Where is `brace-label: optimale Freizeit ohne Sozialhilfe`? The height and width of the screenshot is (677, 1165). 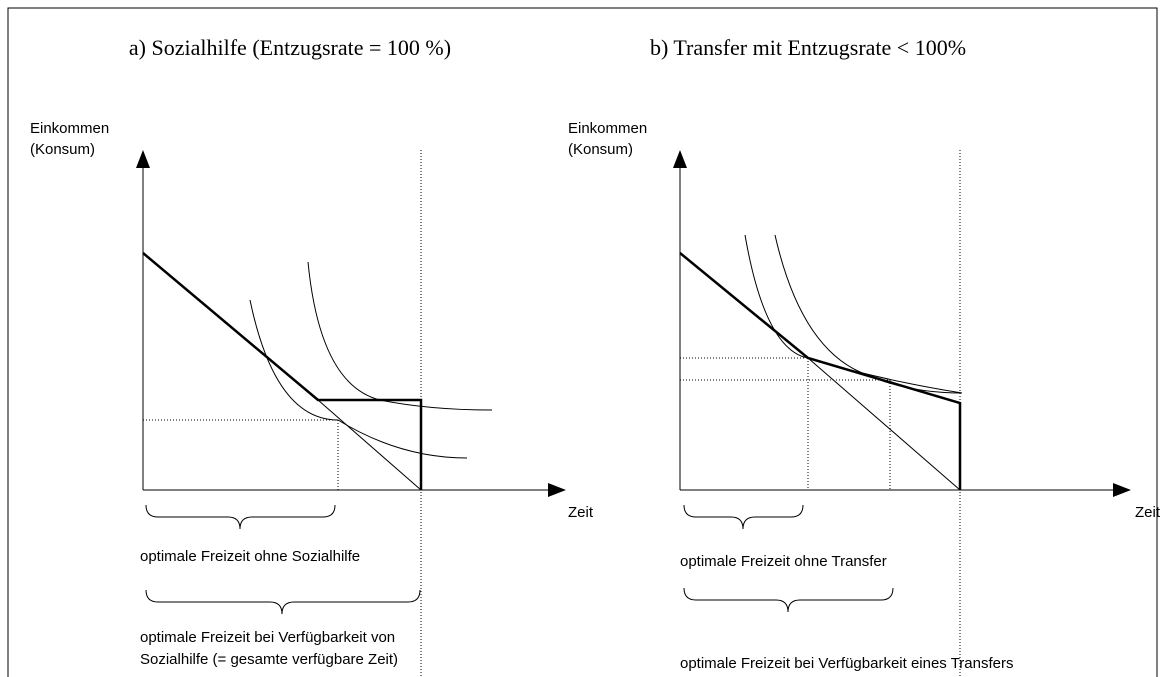
brace-label: optimale Freizeit ohne Sozialhilfe is located at coordinates (250, 556).